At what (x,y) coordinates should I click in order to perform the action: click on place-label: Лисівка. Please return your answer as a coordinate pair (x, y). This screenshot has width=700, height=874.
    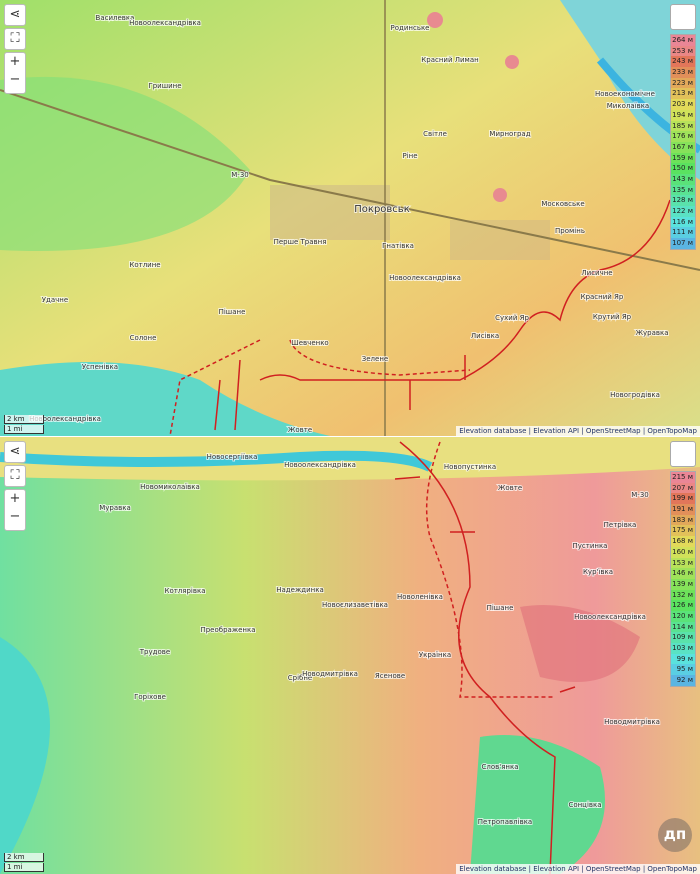
    Looking at the image, I should click on (485, 336).